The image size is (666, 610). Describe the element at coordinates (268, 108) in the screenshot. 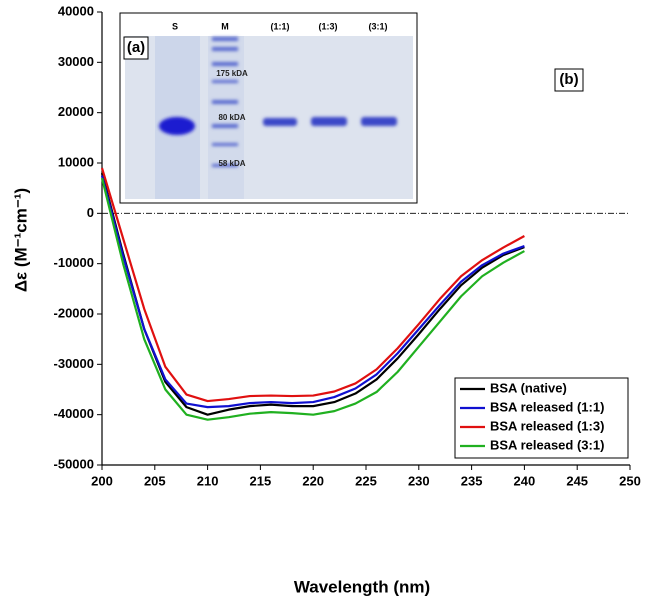

I see `gel-inset` at that location.